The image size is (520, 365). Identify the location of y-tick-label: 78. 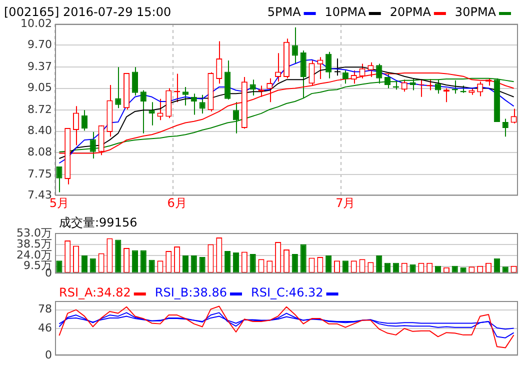
(45, 309).